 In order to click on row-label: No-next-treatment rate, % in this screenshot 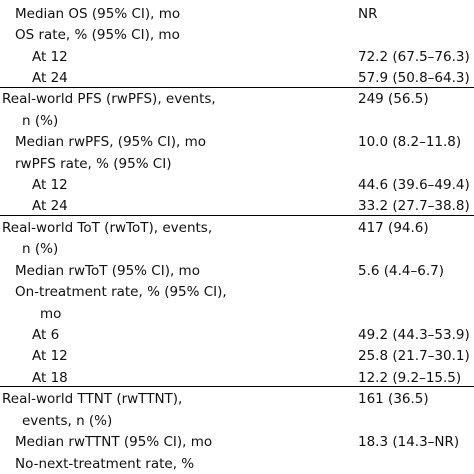, I will do `click(105, 464)`.